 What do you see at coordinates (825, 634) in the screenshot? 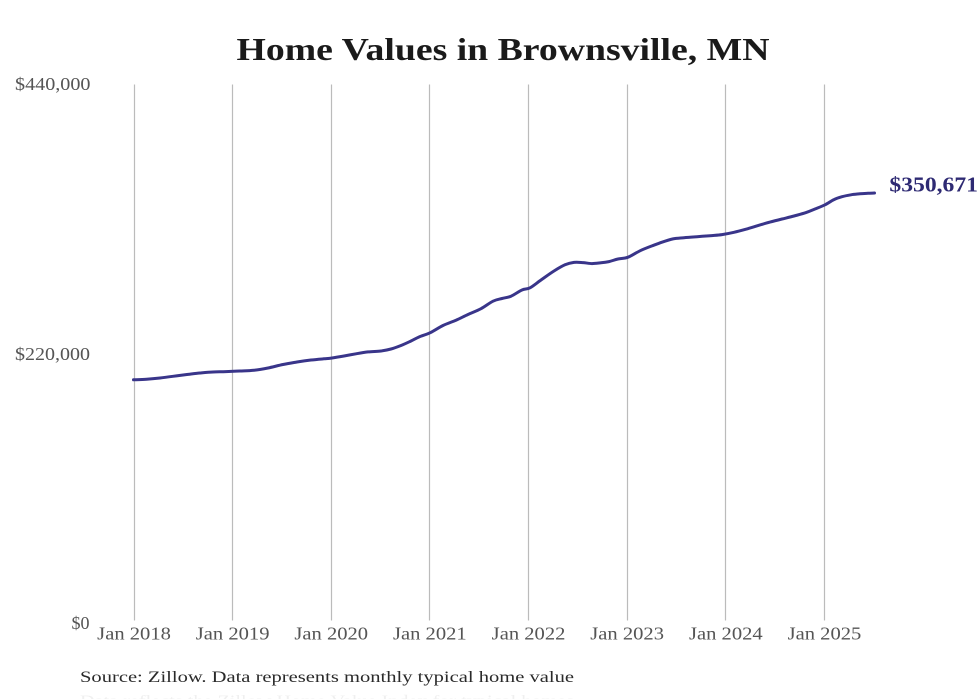
I see `svg-text: Jan 2025` at bounding box center [825, 634].